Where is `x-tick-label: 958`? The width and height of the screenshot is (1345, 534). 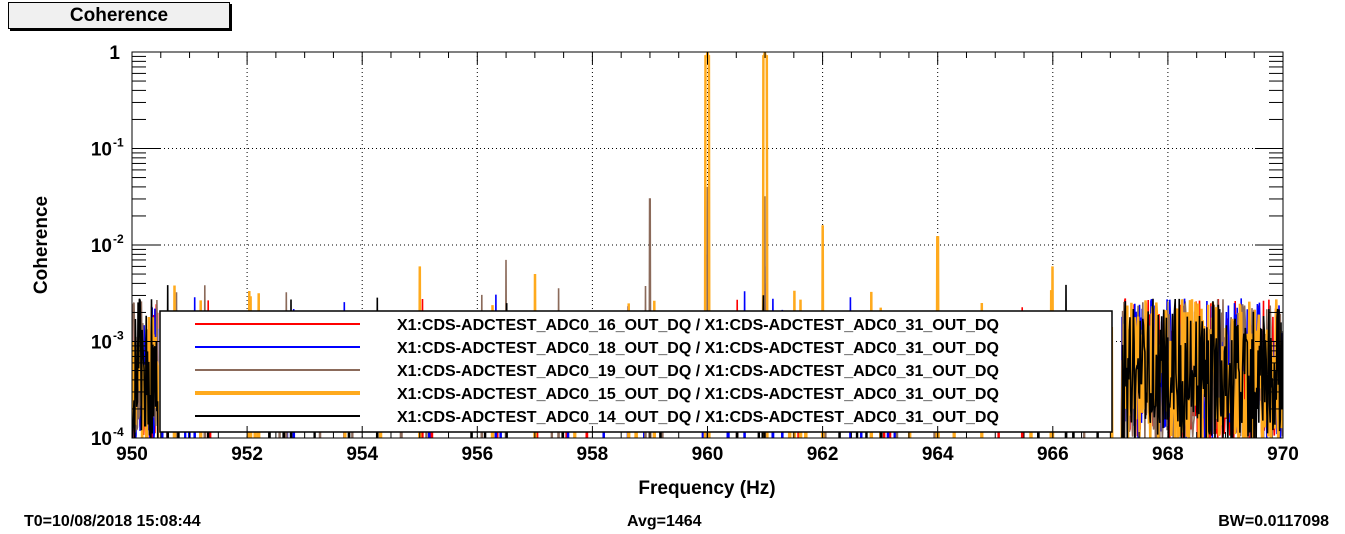
x-tick-label: 958 is located at coordinates (593, 454).